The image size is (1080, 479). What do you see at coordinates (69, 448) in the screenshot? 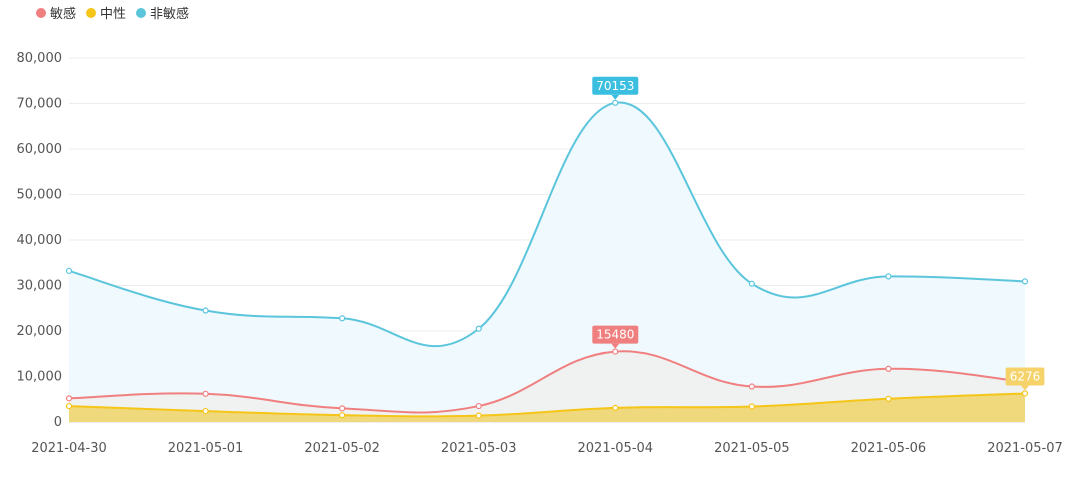
I see `x-tick-label: 2021-04-30` at bounding box center [69, 448].